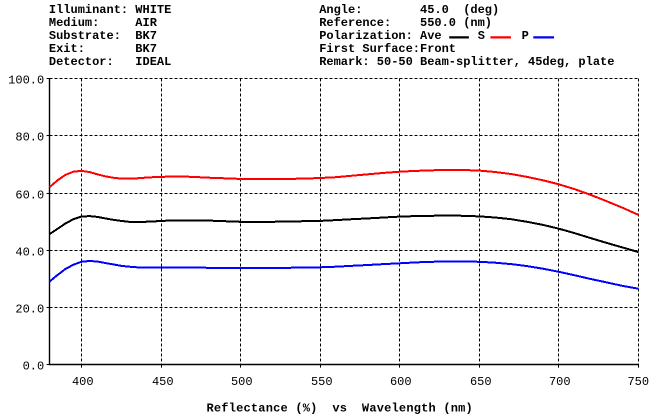 This screenshot has width=670, height=420. Describe the element at coordinates (67, 49) in the screenshot. I see `svg-text: Exit:` at that location.